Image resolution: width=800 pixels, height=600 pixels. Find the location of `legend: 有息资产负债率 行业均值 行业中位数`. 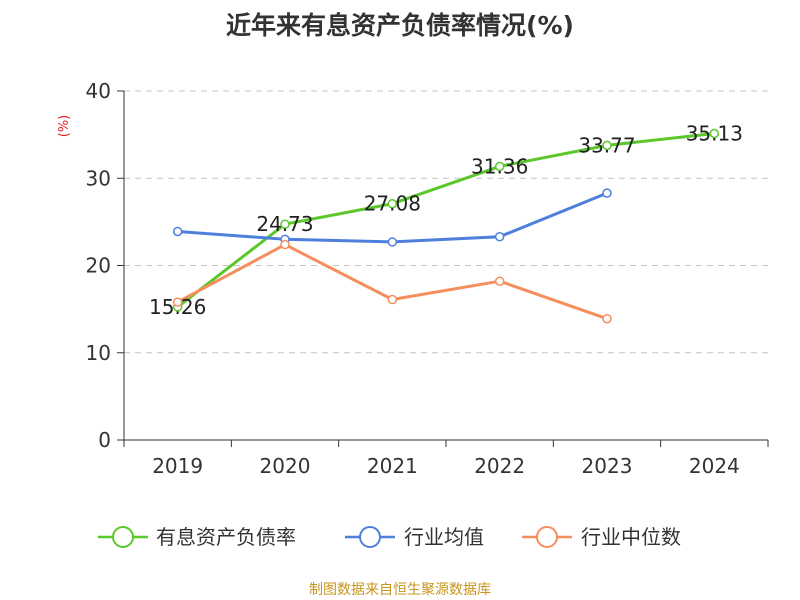

legend: 有息资产负债率 行业均值 行业中位数 is located at coordinates (389, 537).